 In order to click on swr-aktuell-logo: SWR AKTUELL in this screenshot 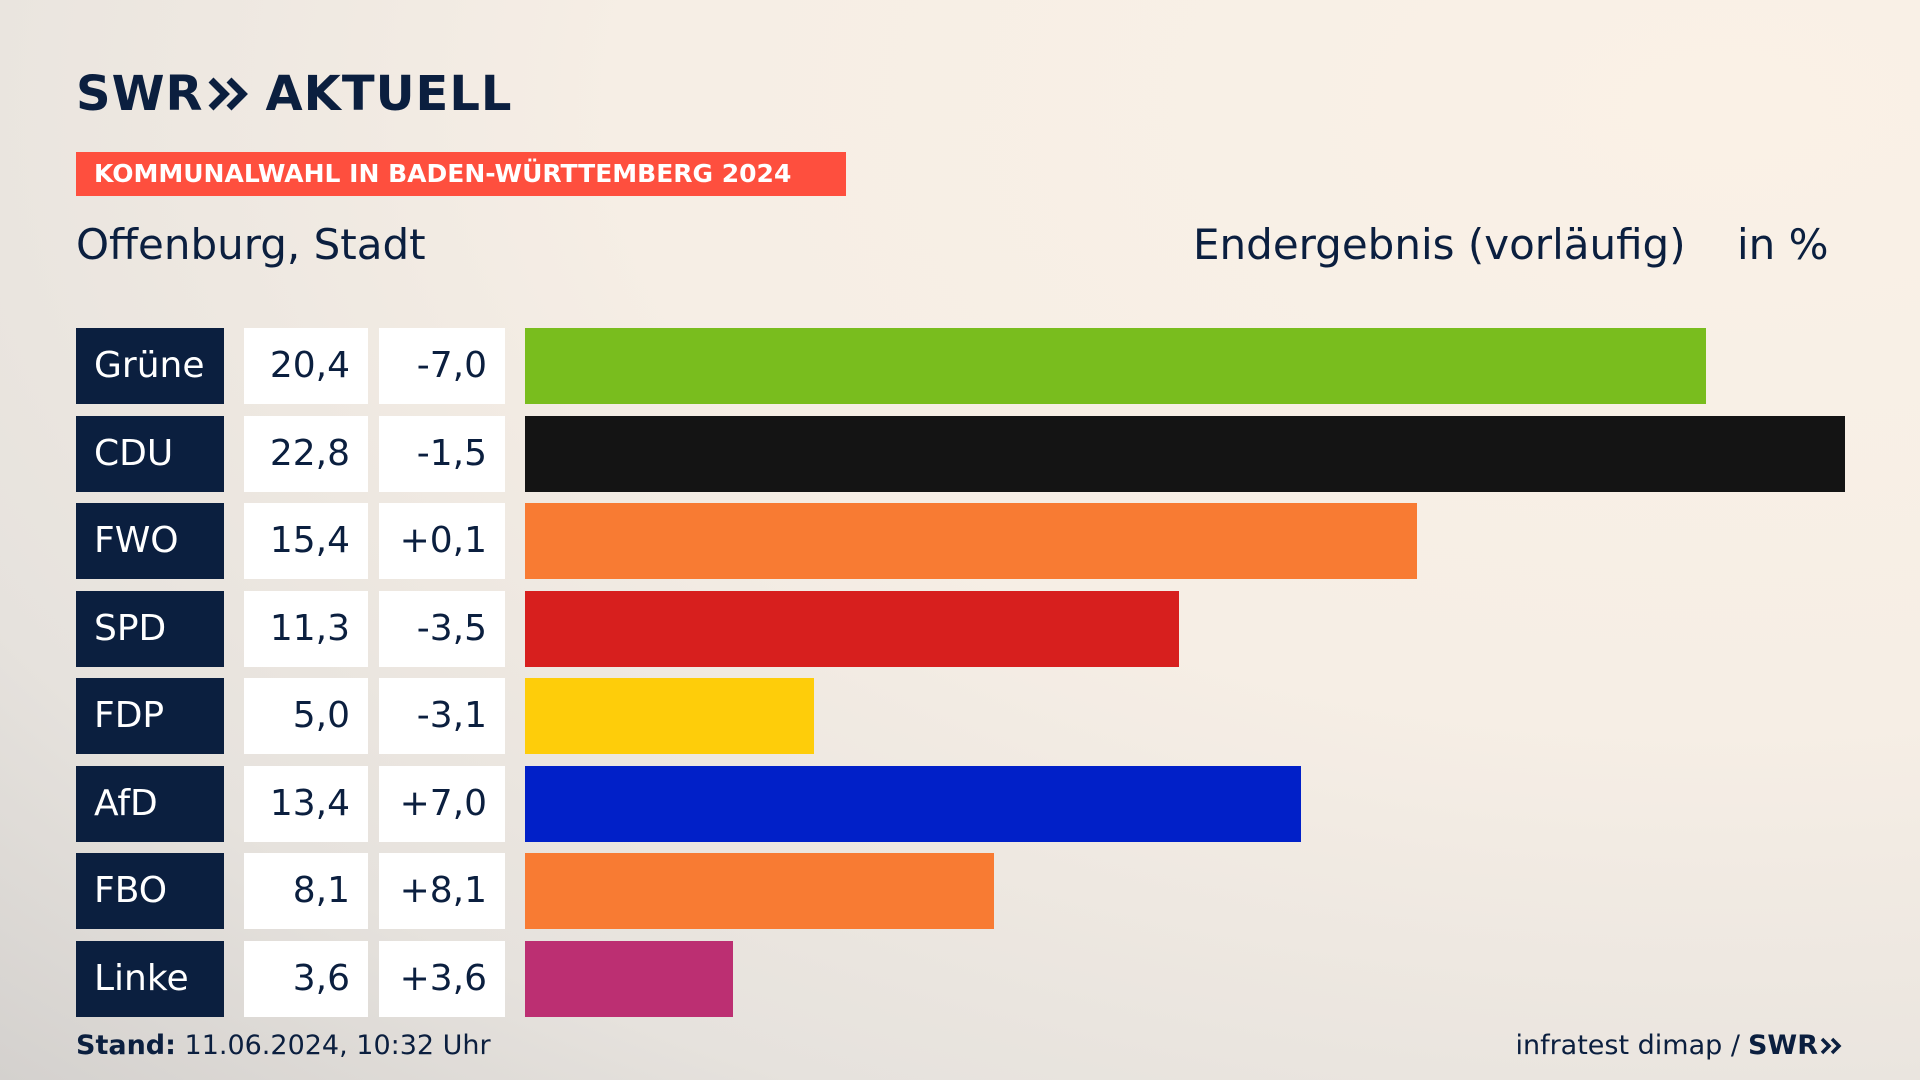, I will do `click(294, 94)`.